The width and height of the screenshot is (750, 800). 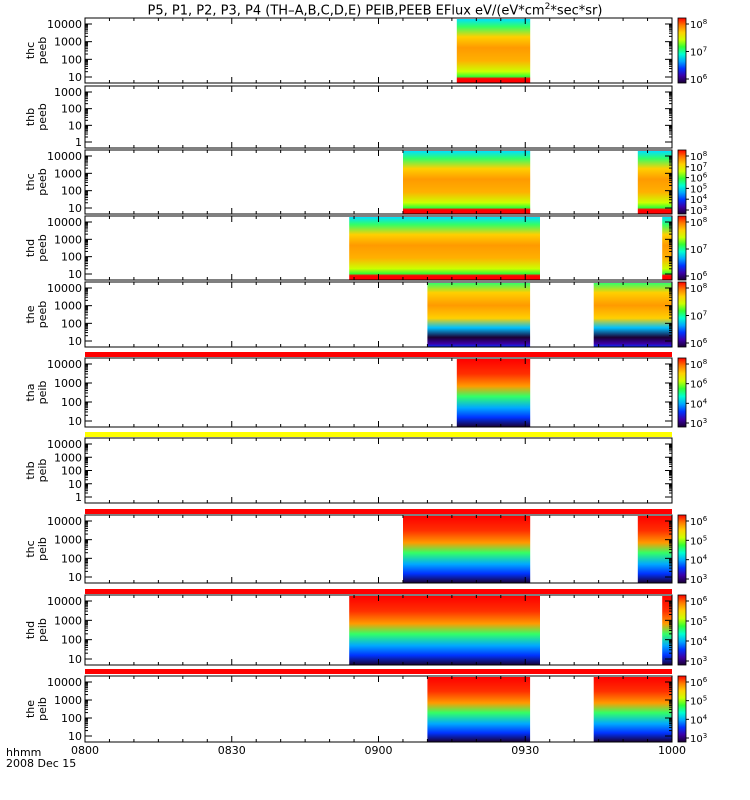 What do you see at coordinates (366, 547) in the screenshot?
I see `panel-8: 10000 1000 100 10 thc peib 10⁶ 10⁵ 10⁴ 10³` at bounding box center [366, 547].